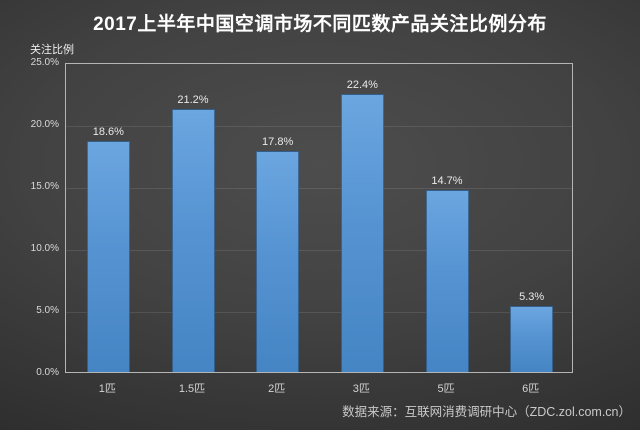  I want to click on chart-title: 2017上半年中国空调市场不同匹数产品关注比例分布, so click(320, 24).